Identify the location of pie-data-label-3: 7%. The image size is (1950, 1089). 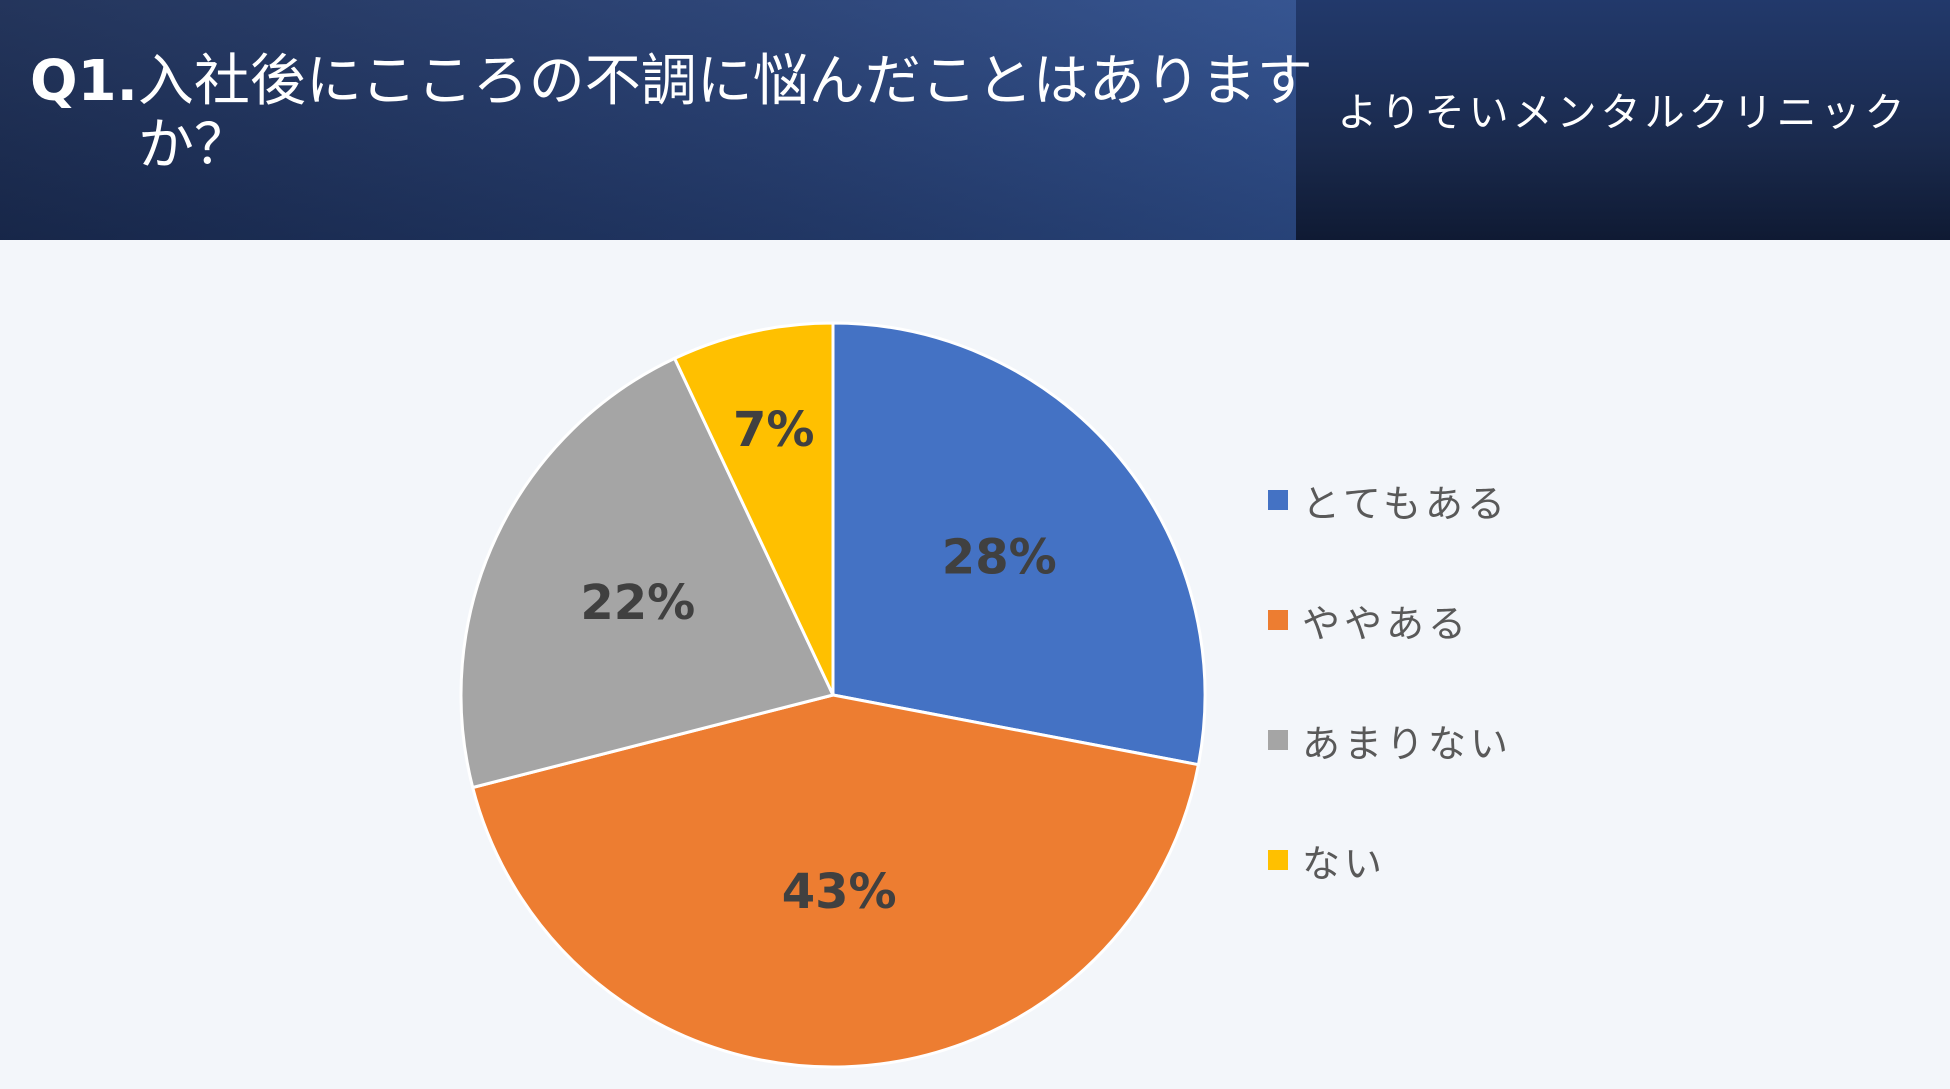
(774, 430).